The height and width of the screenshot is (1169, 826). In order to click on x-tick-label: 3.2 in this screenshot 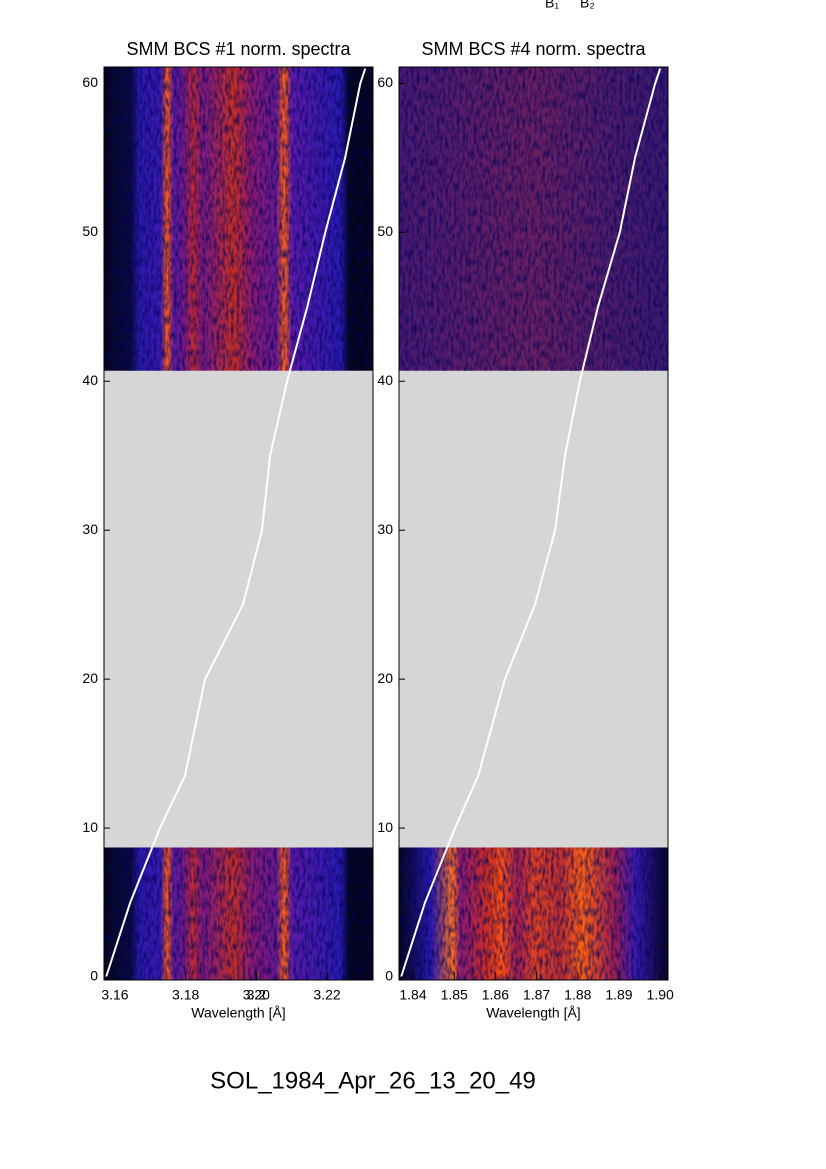, I will do `click(257, 995)`.